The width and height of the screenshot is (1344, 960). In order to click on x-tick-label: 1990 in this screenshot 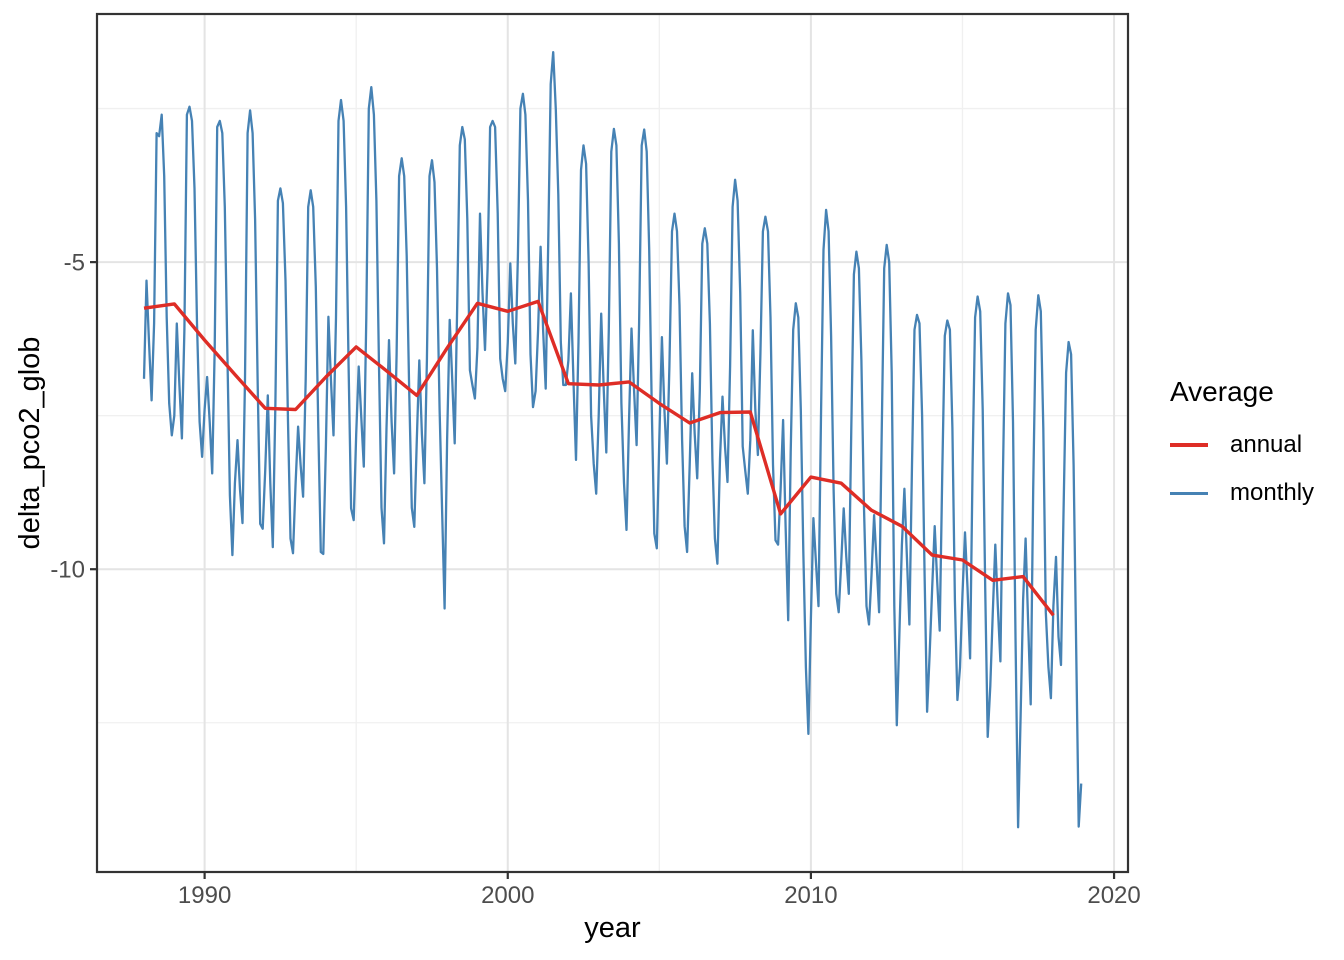, I will do `click(204, 895)`.